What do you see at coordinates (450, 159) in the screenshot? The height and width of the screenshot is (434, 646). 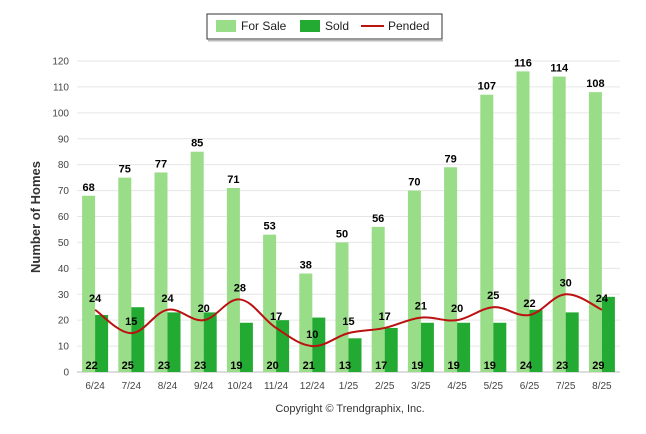 I see `for-sale-value-label: 79` at bounding box center [450, 159].